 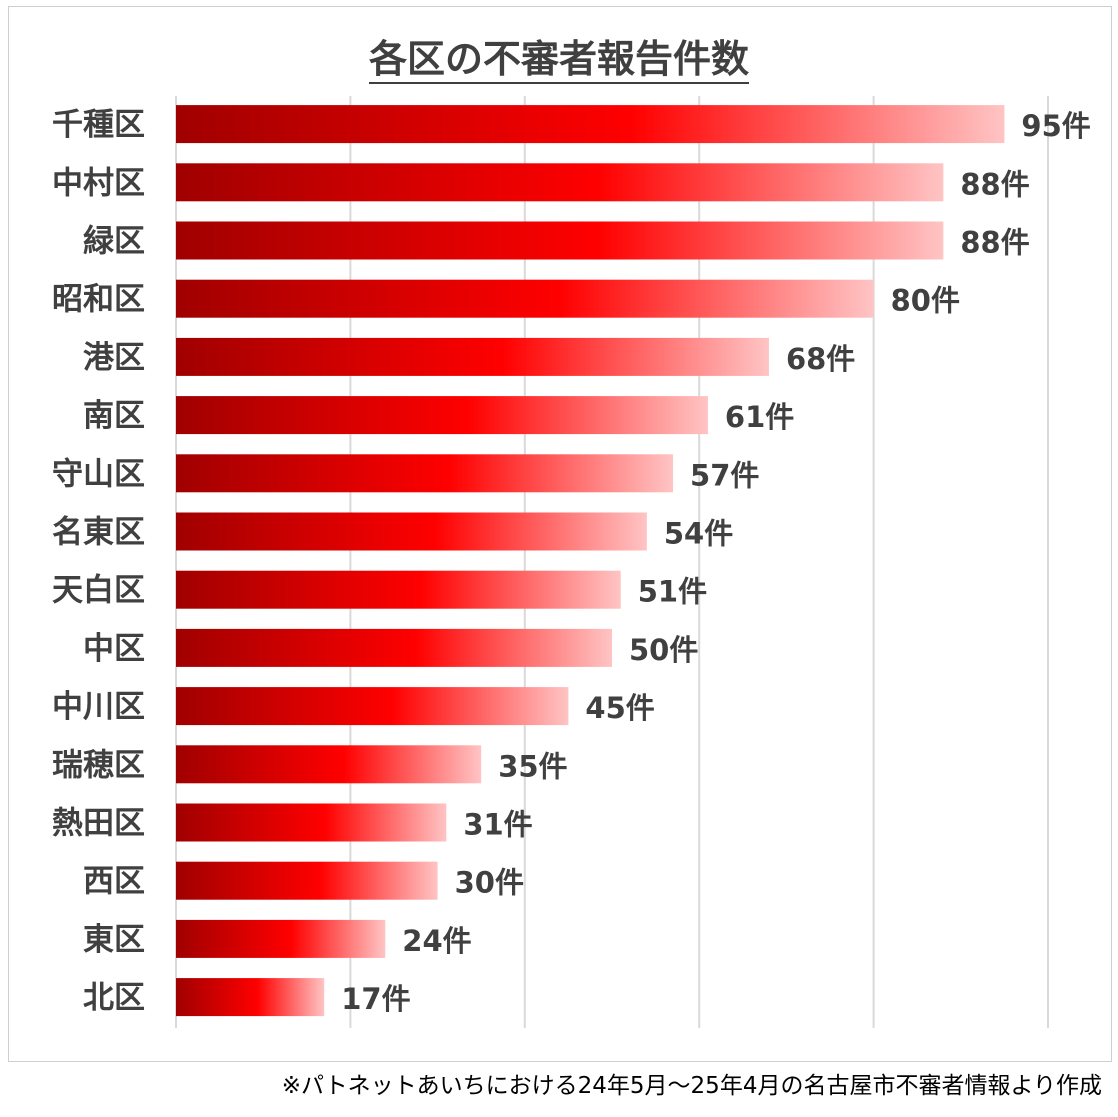 What do you see at coordinates (820, 359) in the screenshot?
I see `value-label: 68件` at bounding box center [820, 359].